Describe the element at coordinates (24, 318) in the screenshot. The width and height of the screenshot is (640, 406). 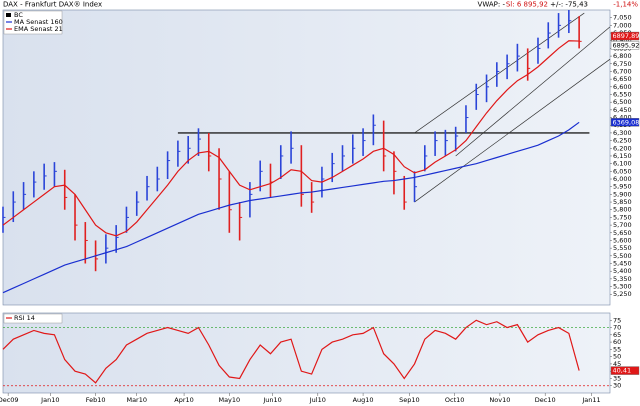
I see `legend-label: RSI 14` at that location.